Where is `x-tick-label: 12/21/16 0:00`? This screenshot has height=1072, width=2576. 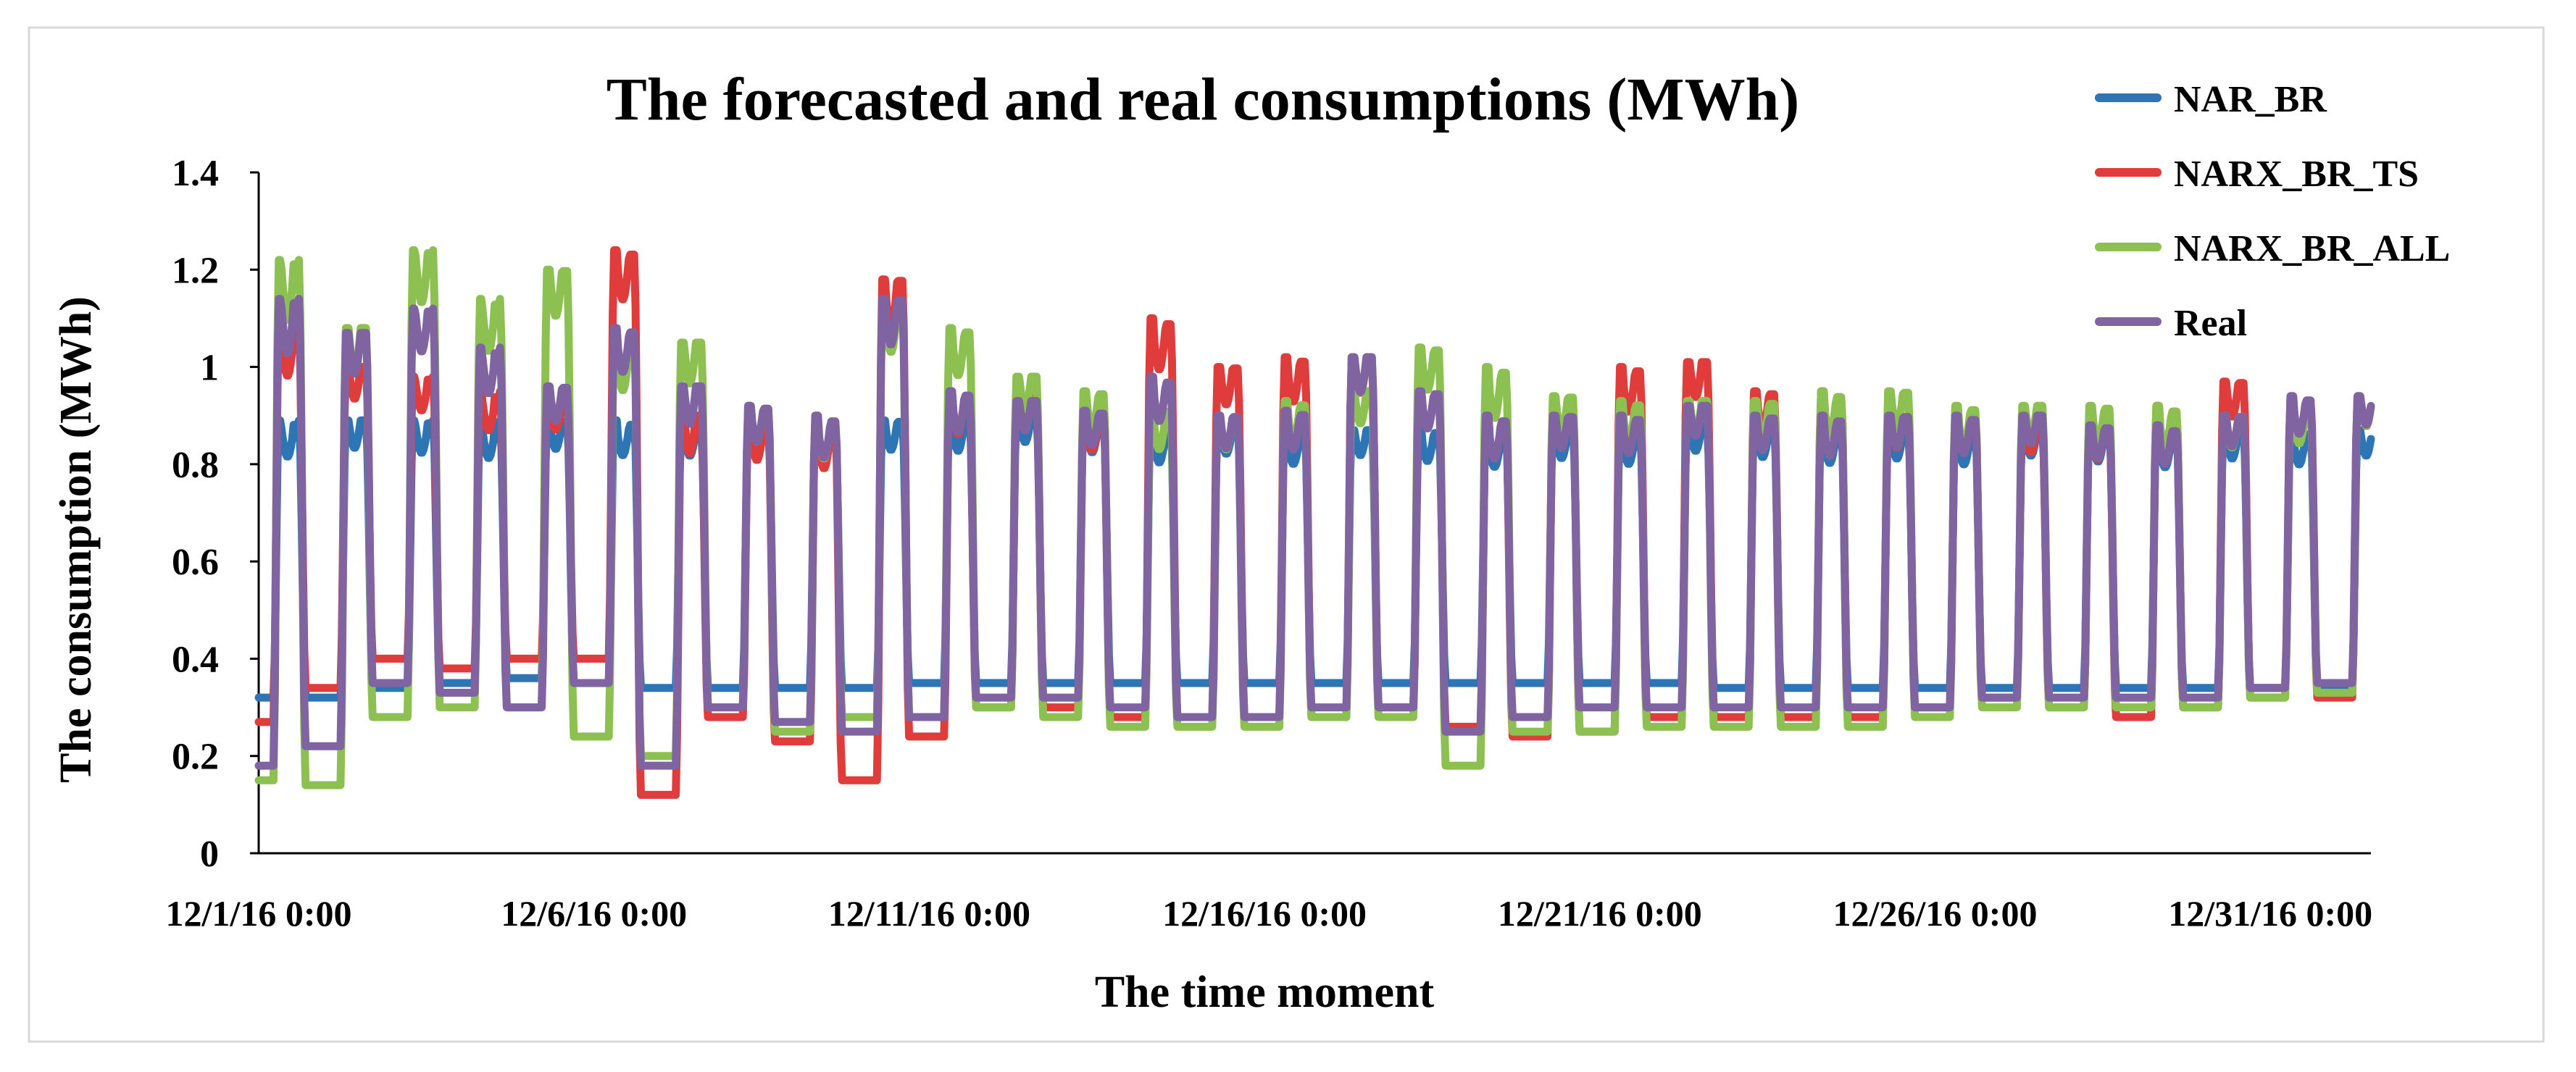
x-tick-label: 12/21/16 0:00 is located at coordinates (1600, 914).